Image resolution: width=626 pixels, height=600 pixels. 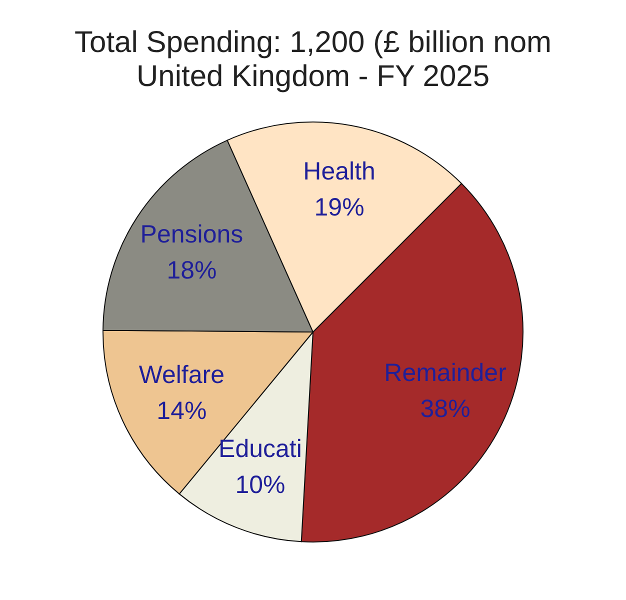 I want to click on data-label: 10%, so click(x=260, y=484).